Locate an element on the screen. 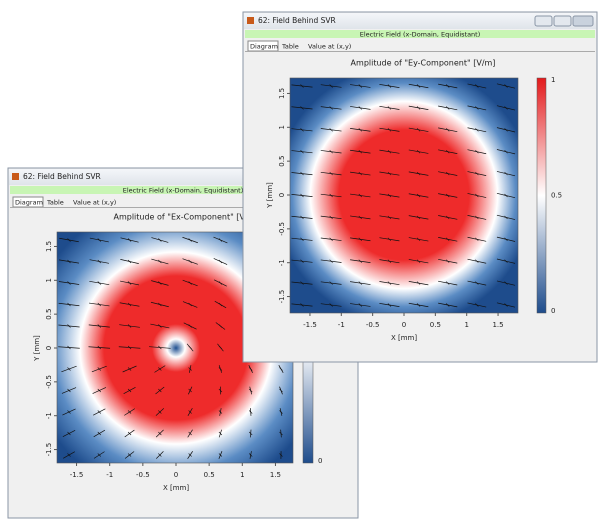  colorbar-label: 0.5 is located at coordinates (556, 196).